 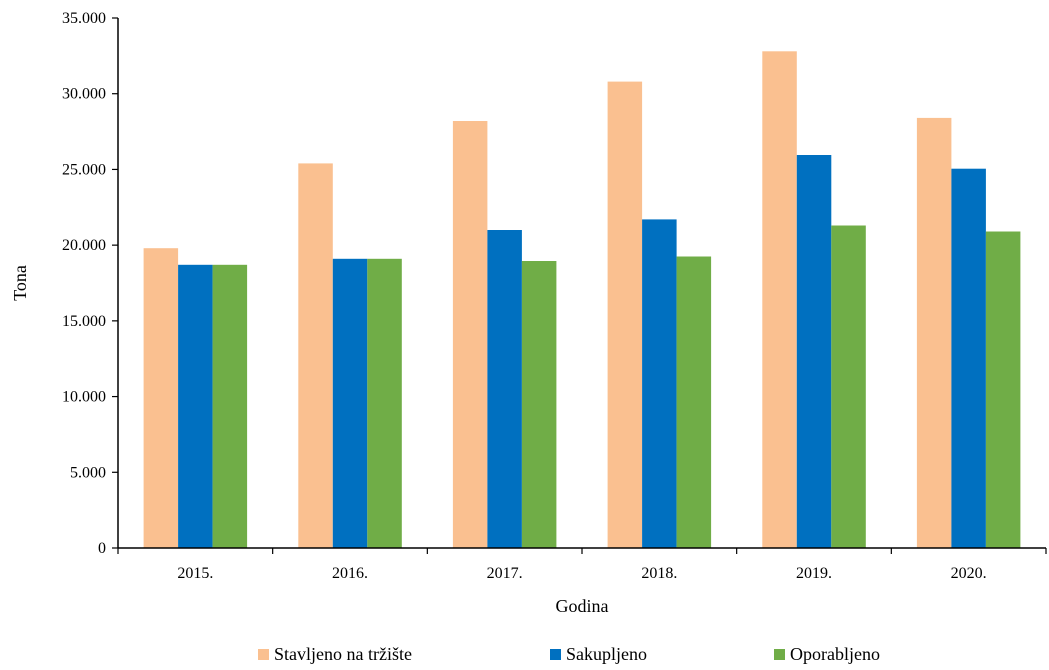 What do you see at coordinates (343, 654) in the screenshot?
I see `legend-label-0: Stavljeno na tržište` at bounding box center [343, 654].